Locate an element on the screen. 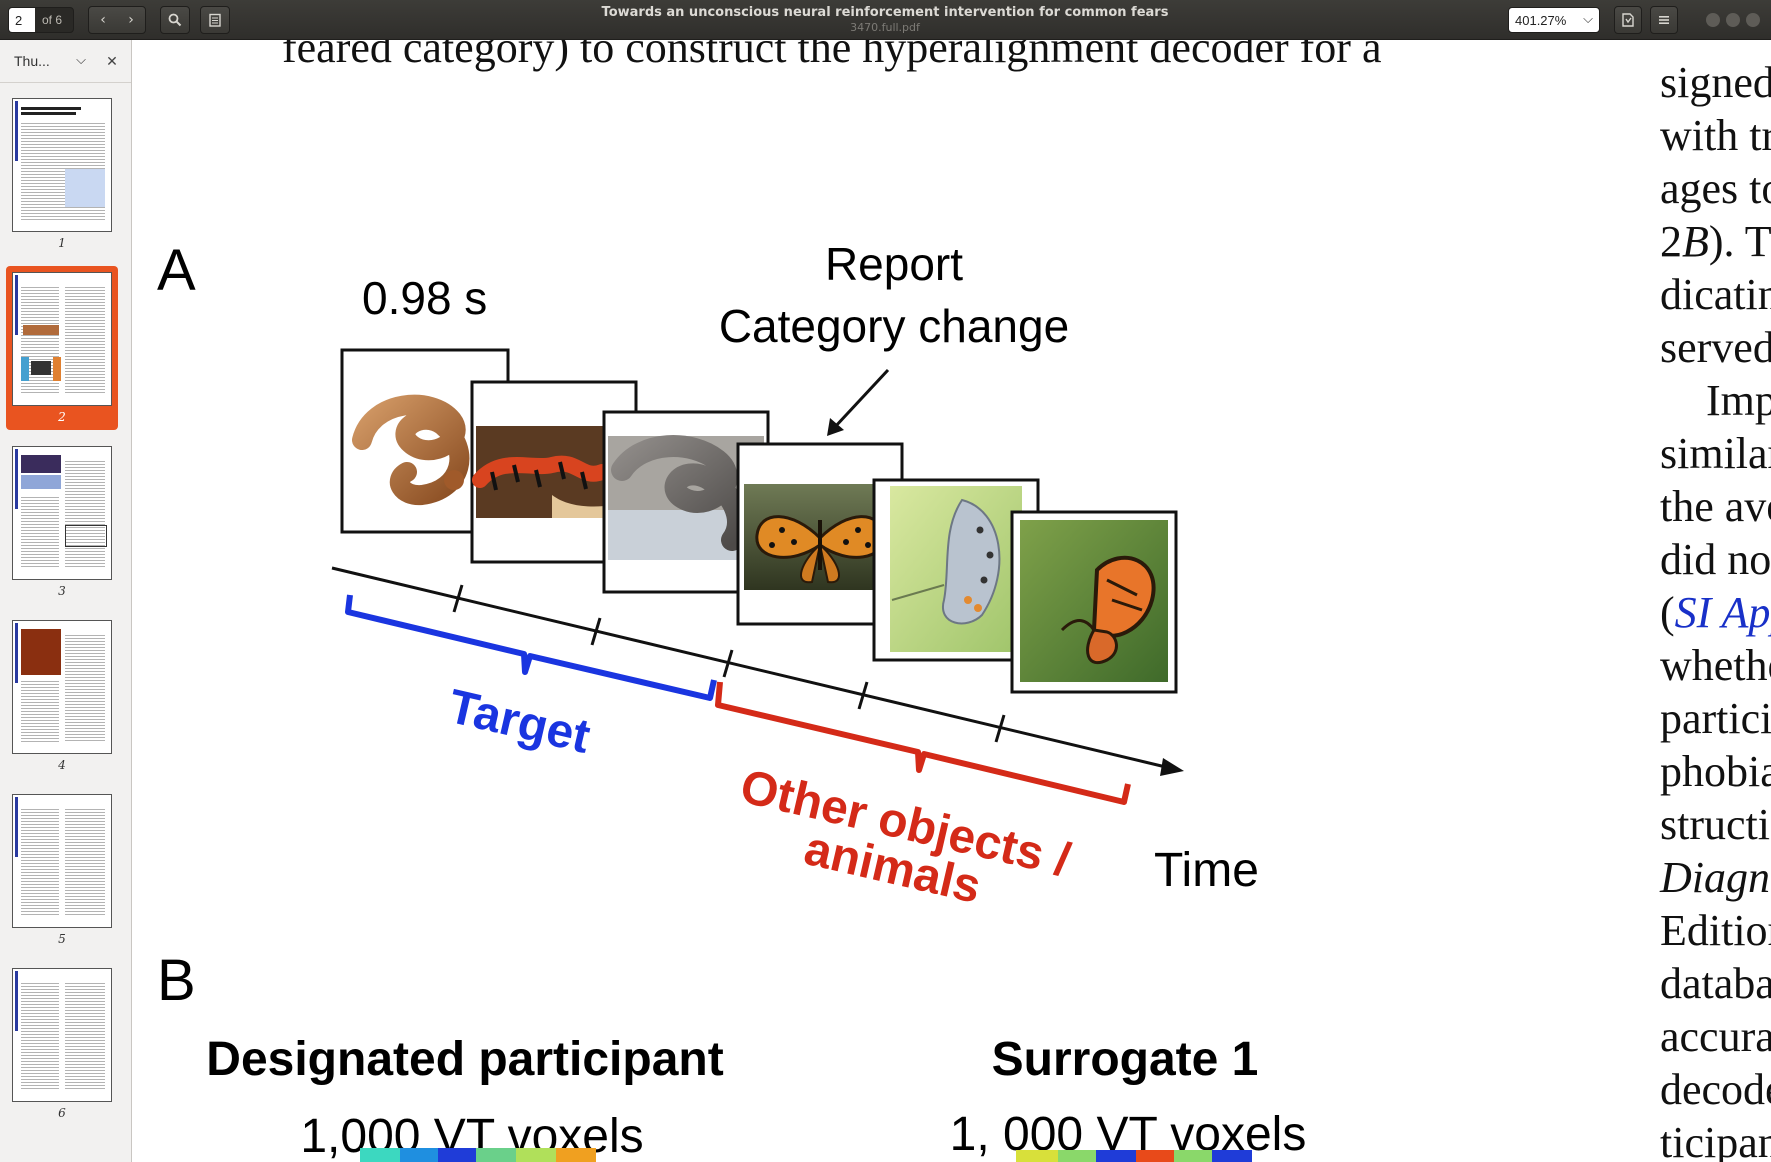  figure-ref-number: 2 is located at coordinates (1671, 241).